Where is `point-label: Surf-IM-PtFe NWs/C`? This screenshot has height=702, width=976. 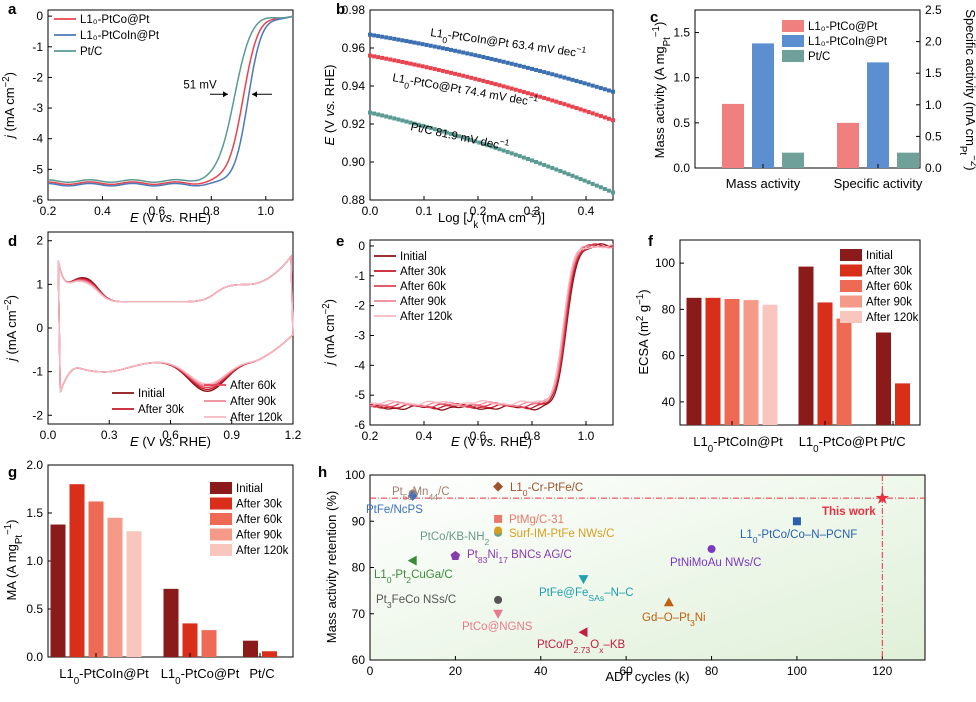
point-label: Surf-IM-PtFe NWs/C is located at coordinates (561, 534).